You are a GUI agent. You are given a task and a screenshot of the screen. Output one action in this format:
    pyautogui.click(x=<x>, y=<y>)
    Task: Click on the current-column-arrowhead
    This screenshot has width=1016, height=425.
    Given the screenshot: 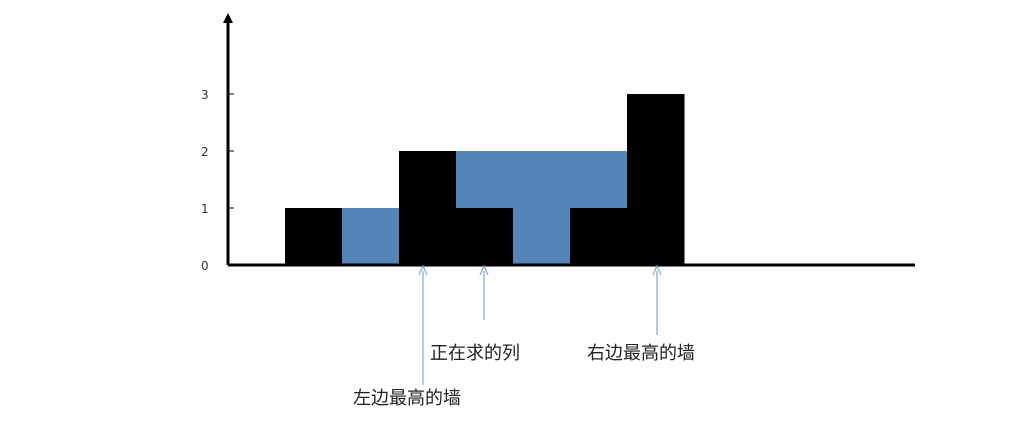 What is the action you would take?
    pyautogui.click(x=484, y=270)
    